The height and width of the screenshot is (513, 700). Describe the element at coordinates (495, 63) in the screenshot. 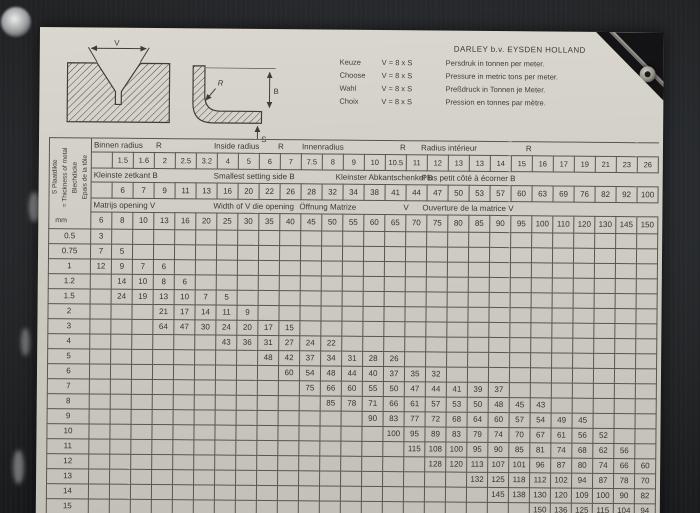

I see `selection-desc: Persdruk in tonnen per meter.` at that location.